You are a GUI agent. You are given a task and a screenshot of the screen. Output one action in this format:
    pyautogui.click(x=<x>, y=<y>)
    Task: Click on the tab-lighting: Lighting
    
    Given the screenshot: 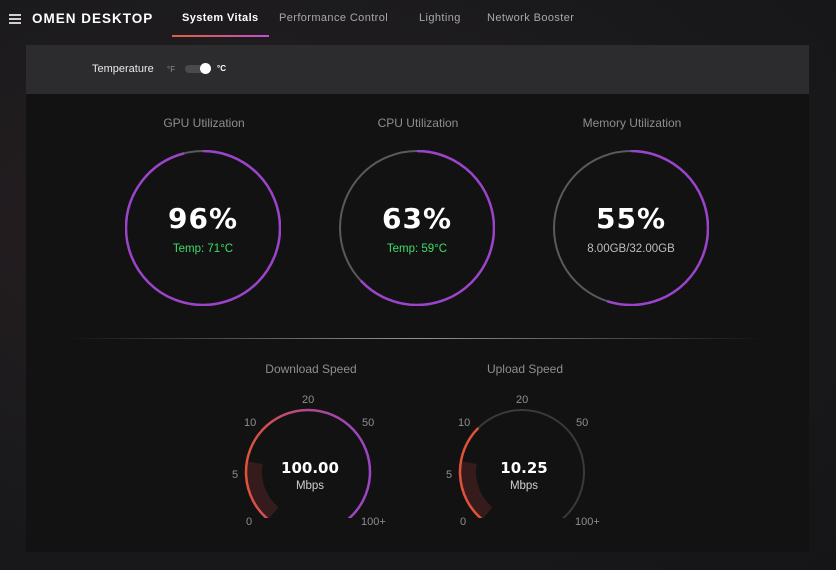 What is the action you would take?
    pyautogui.click(x=440, y=18)
    